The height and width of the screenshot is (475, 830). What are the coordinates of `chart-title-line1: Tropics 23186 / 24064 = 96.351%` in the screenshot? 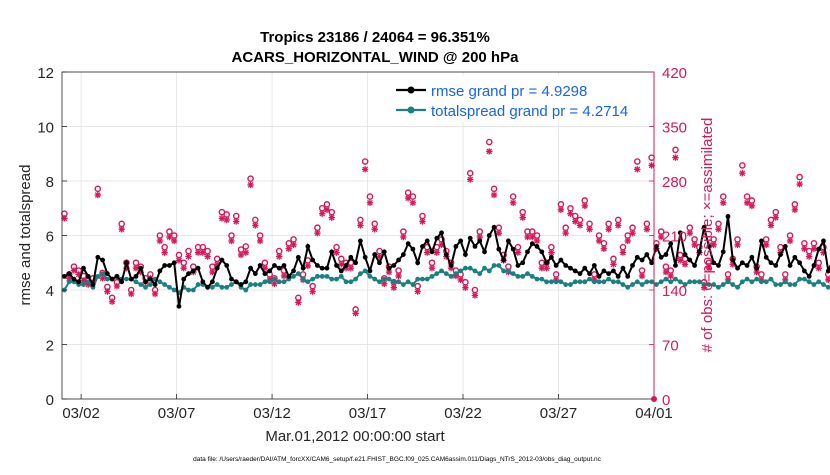 It's located at (375, 37).